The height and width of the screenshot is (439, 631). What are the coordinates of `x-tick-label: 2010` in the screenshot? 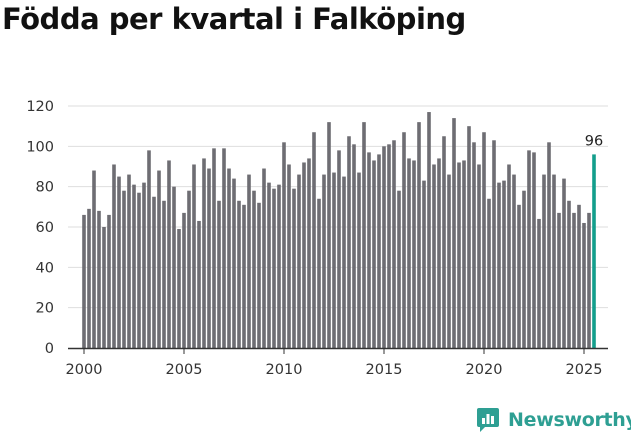 It's located at (284, 370).